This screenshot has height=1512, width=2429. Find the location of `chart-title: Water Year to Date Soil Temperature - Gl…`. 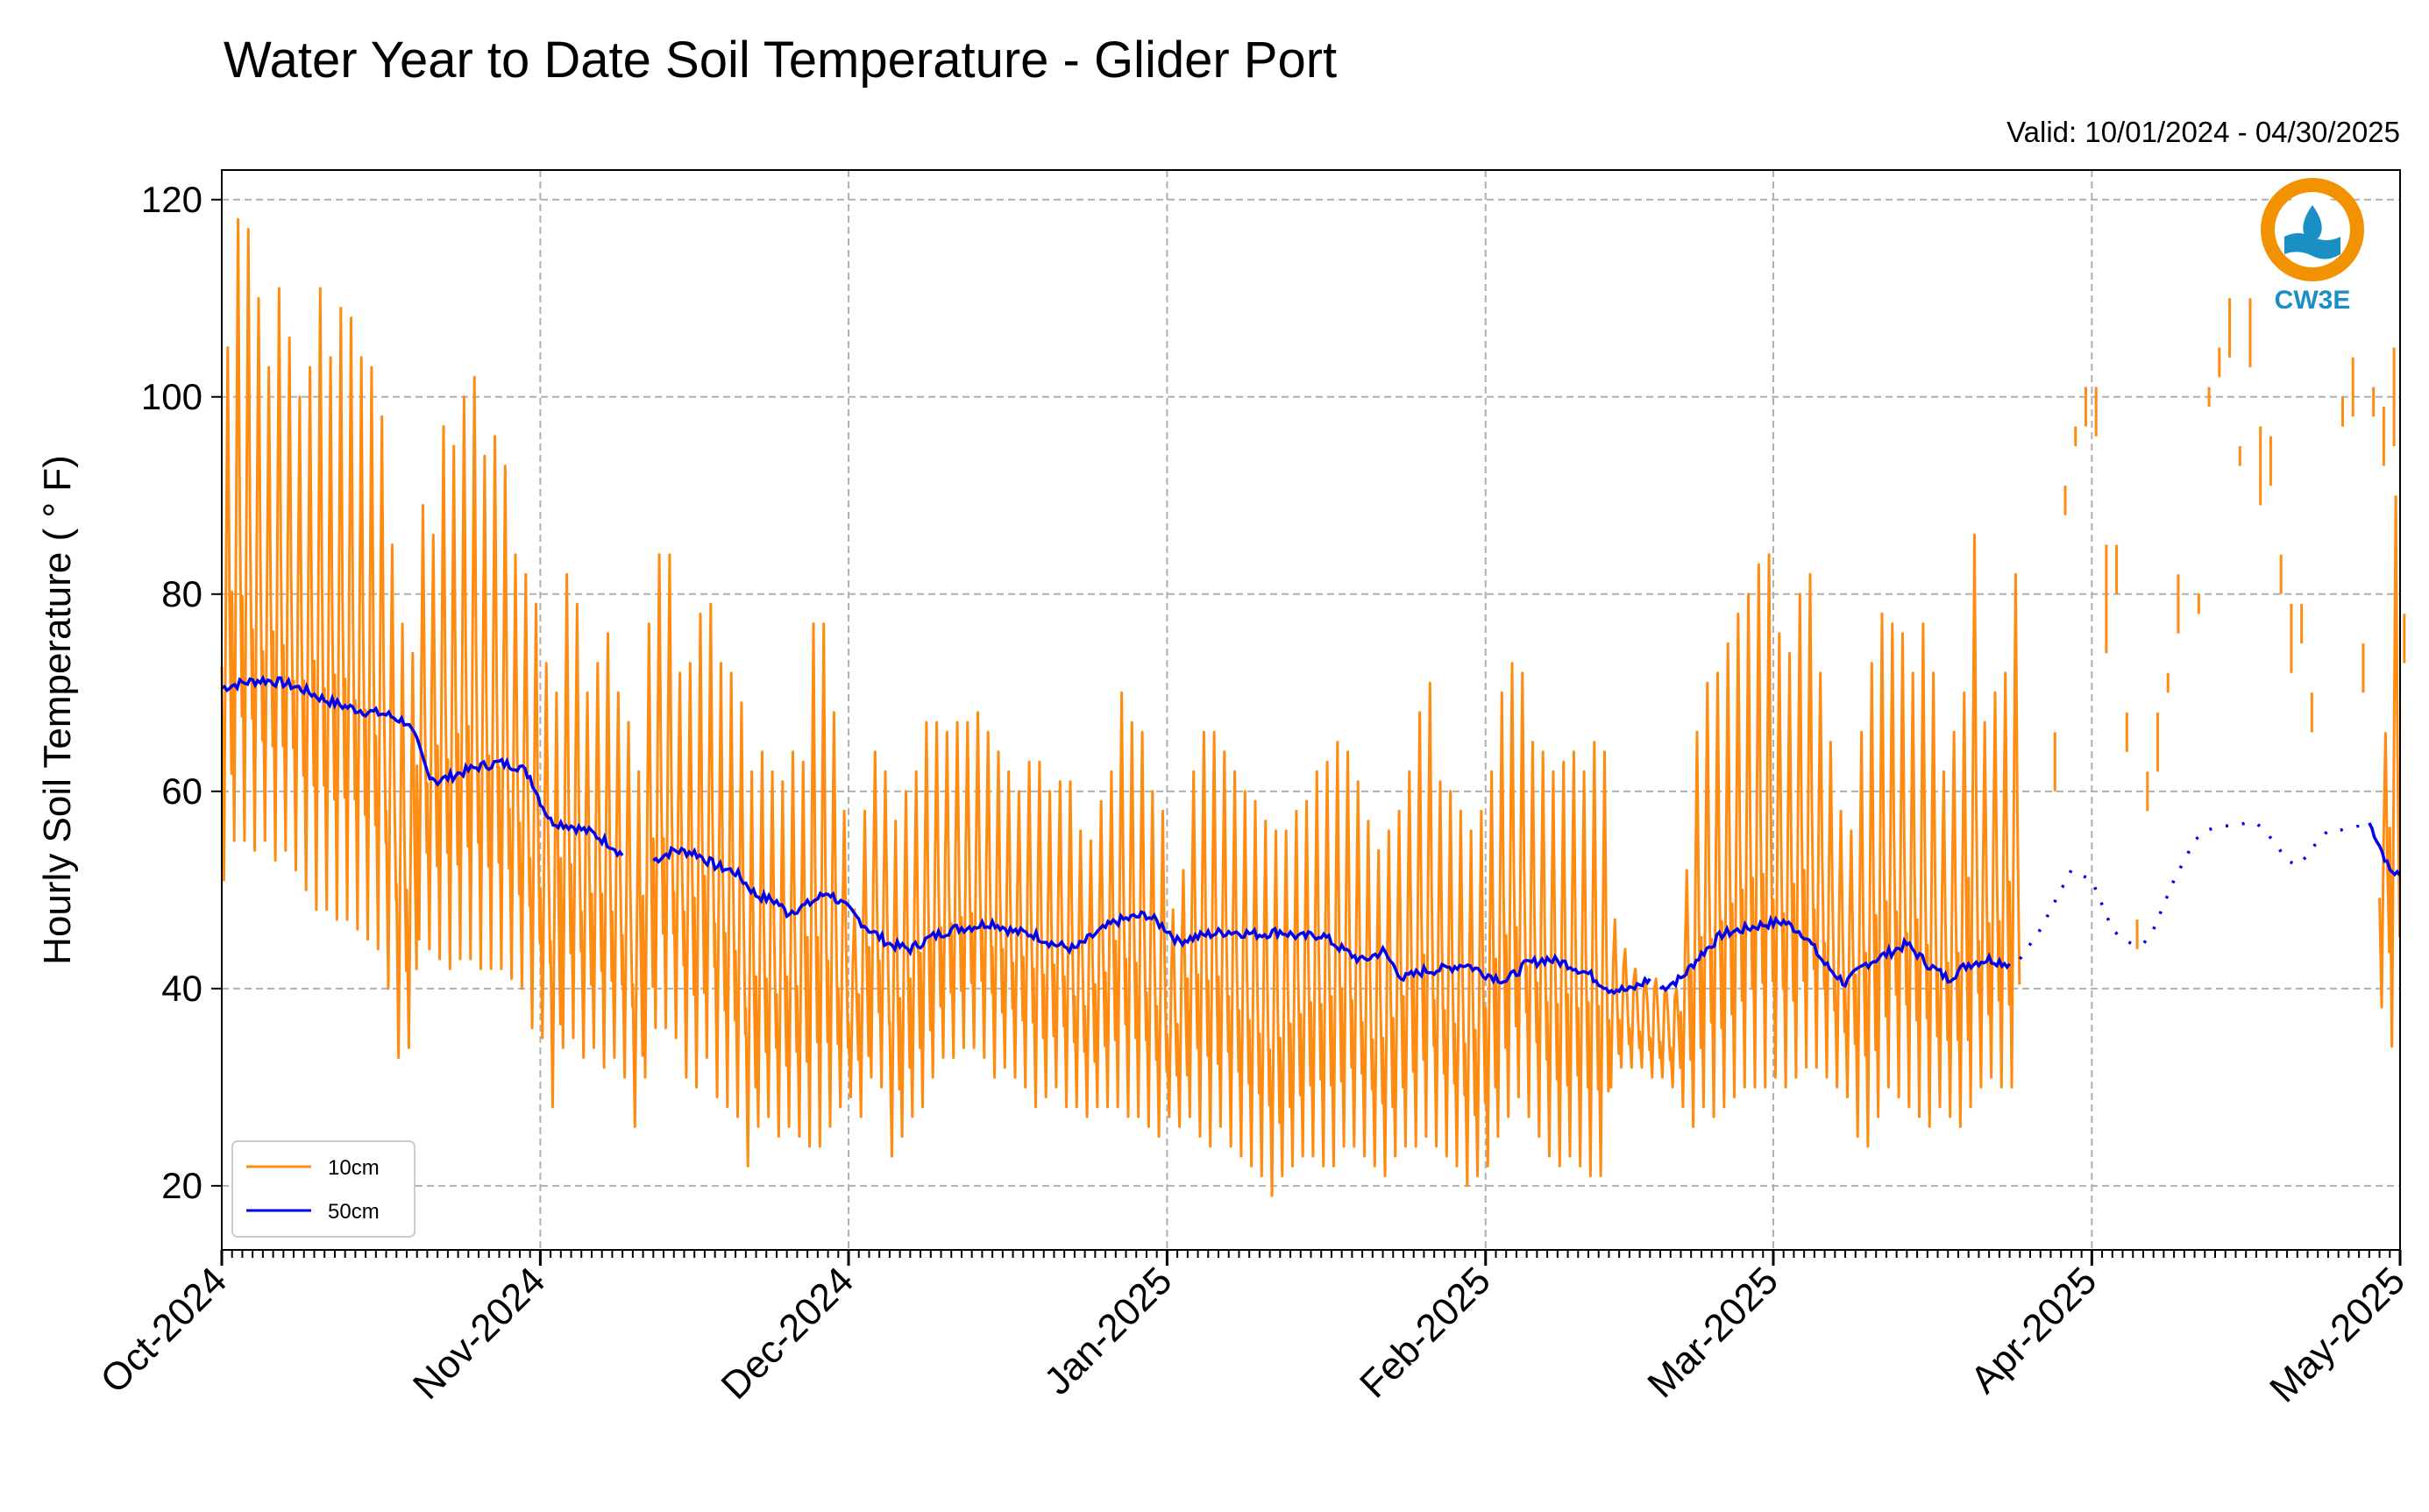

chart-title: Water Year to Date Soil Temperature - Gl… is located at coordinates (781, 60).